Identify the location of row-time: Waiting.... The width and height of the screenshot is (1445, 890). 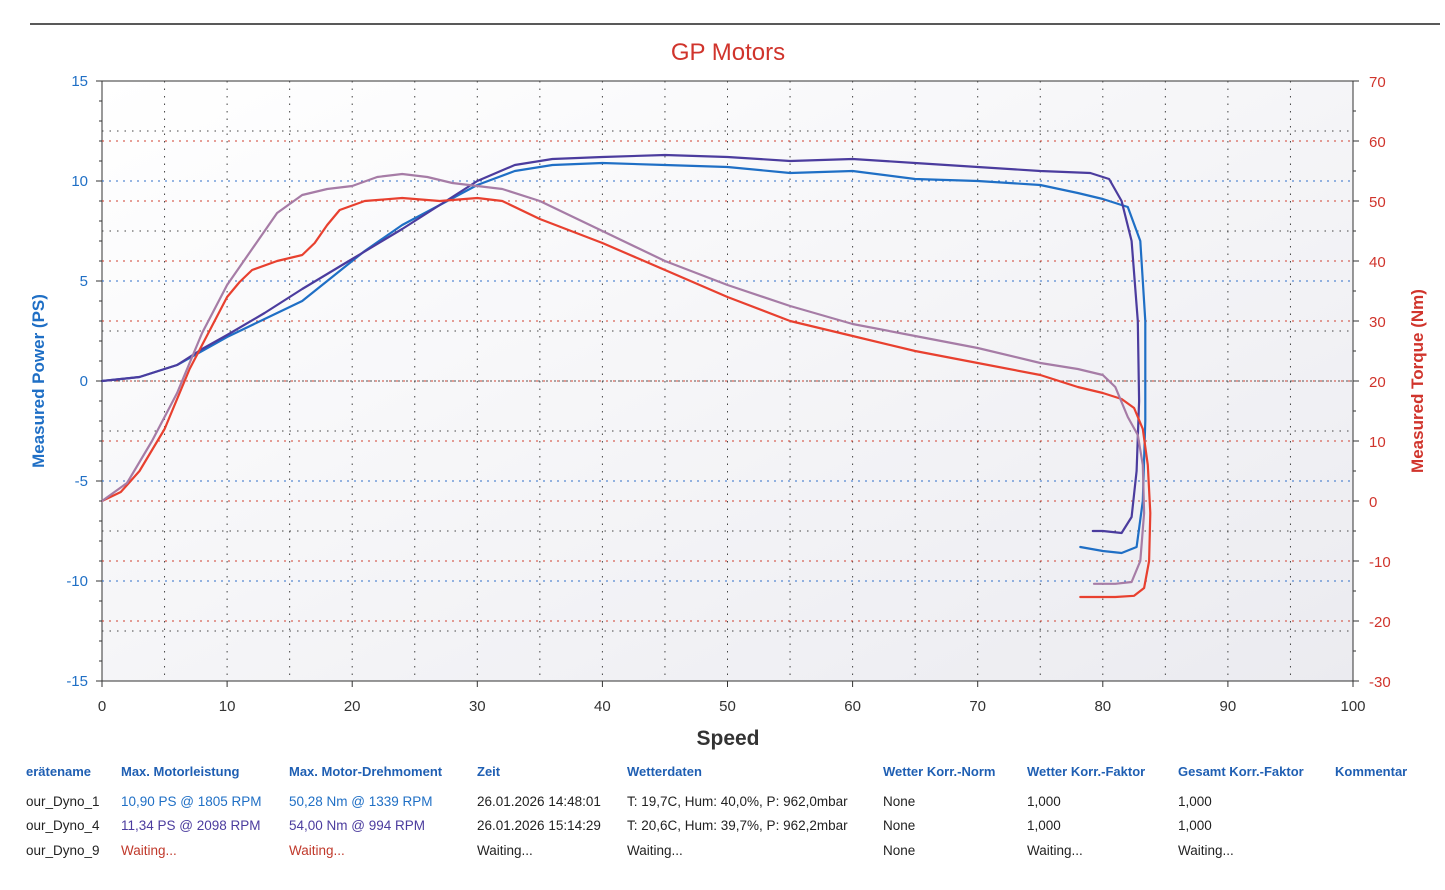
(505, 850).